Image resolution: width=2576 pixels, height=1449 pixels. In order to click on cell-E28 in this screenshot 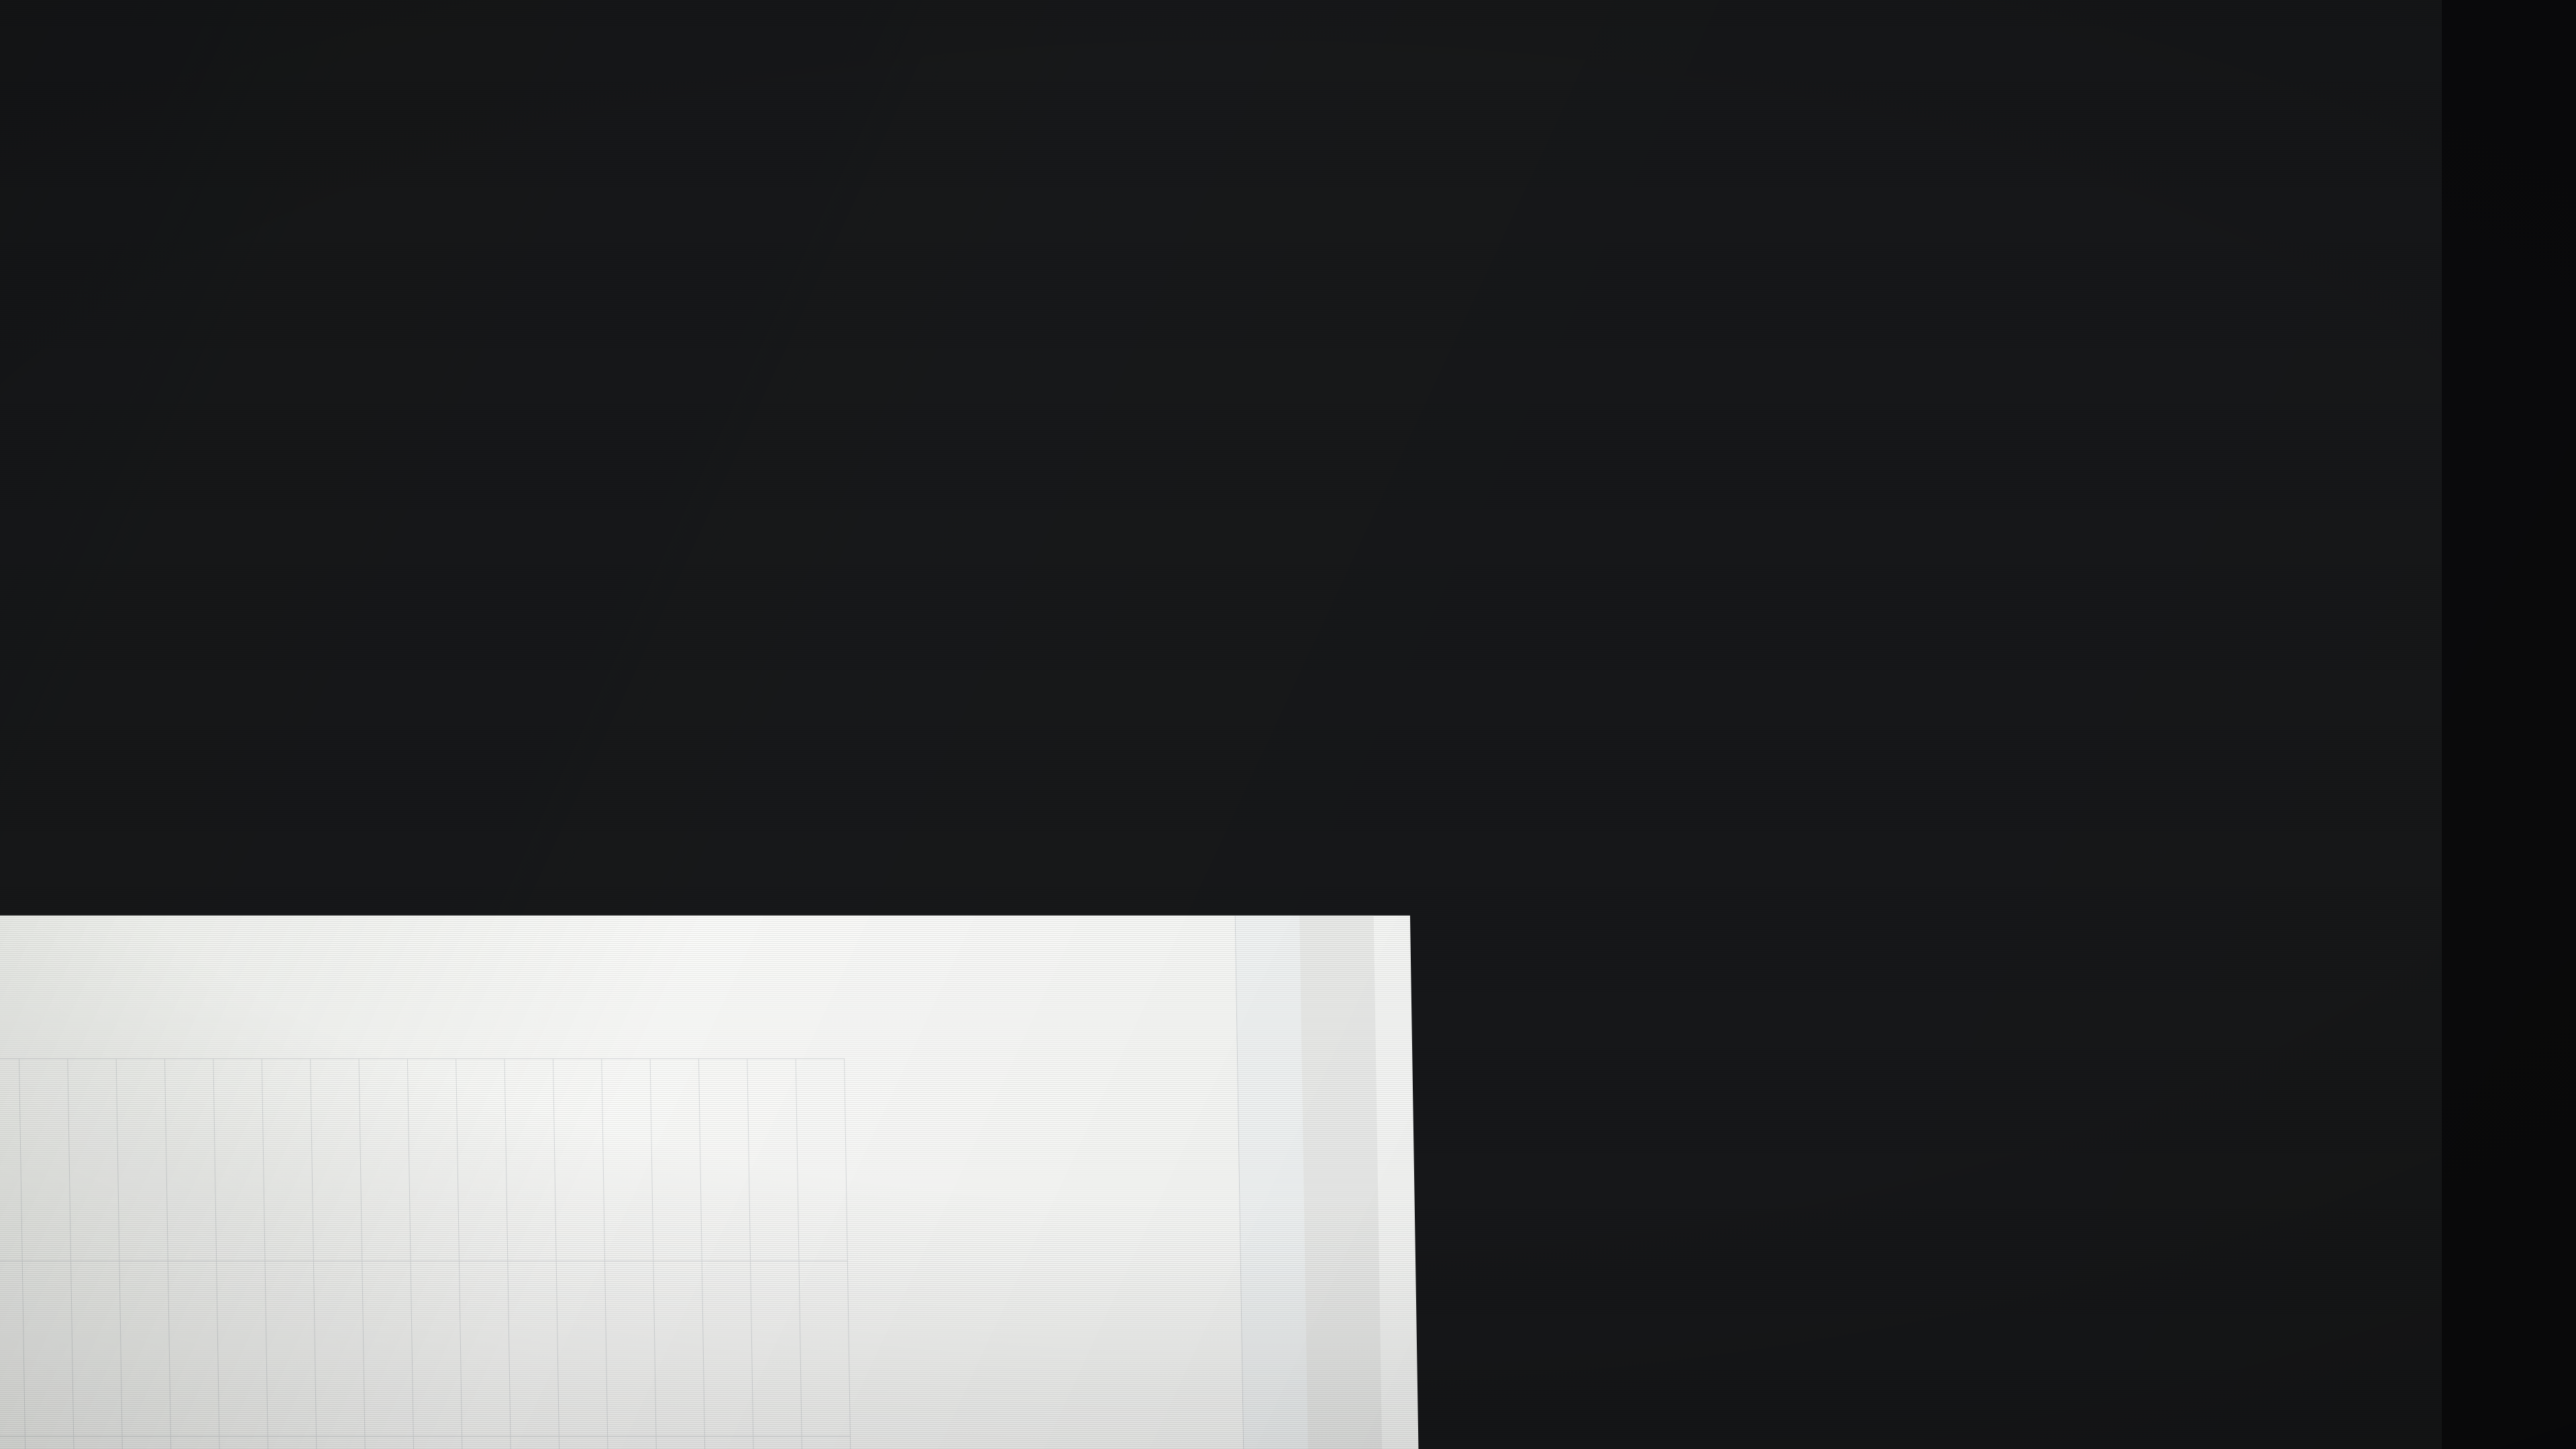, I will do `click(634, 1442)`.